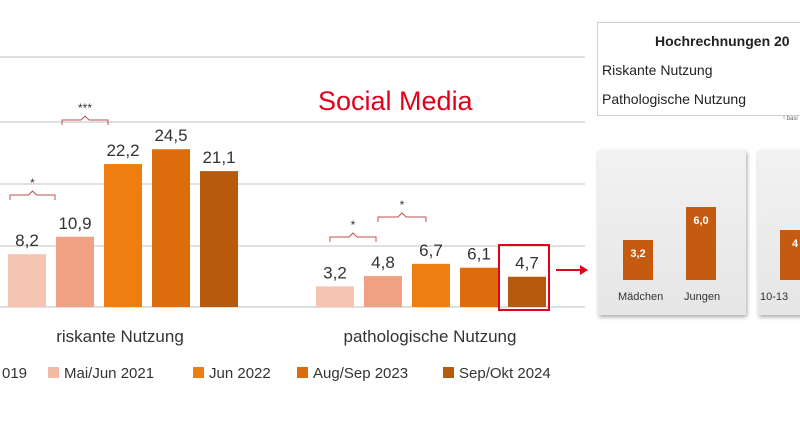 This screenshot has width=800, height=445. What do you see at coordinates (383, 262) in the screenshot?
I see `bar-label-1-1: 4,8` at bounding box center [383, 262].